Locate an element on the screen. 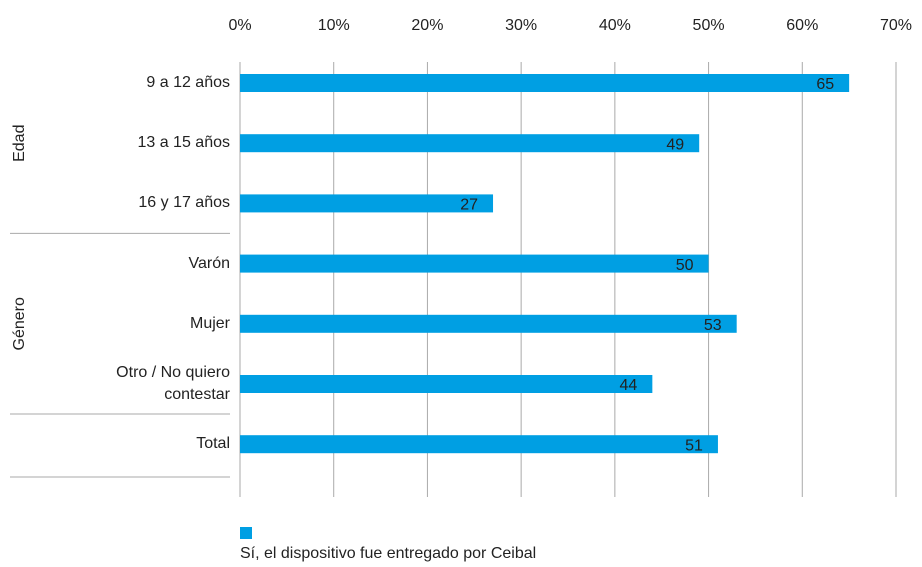 This screenshot has height=567, width=922. data-label: 49 is located at coordinates (675, 144).